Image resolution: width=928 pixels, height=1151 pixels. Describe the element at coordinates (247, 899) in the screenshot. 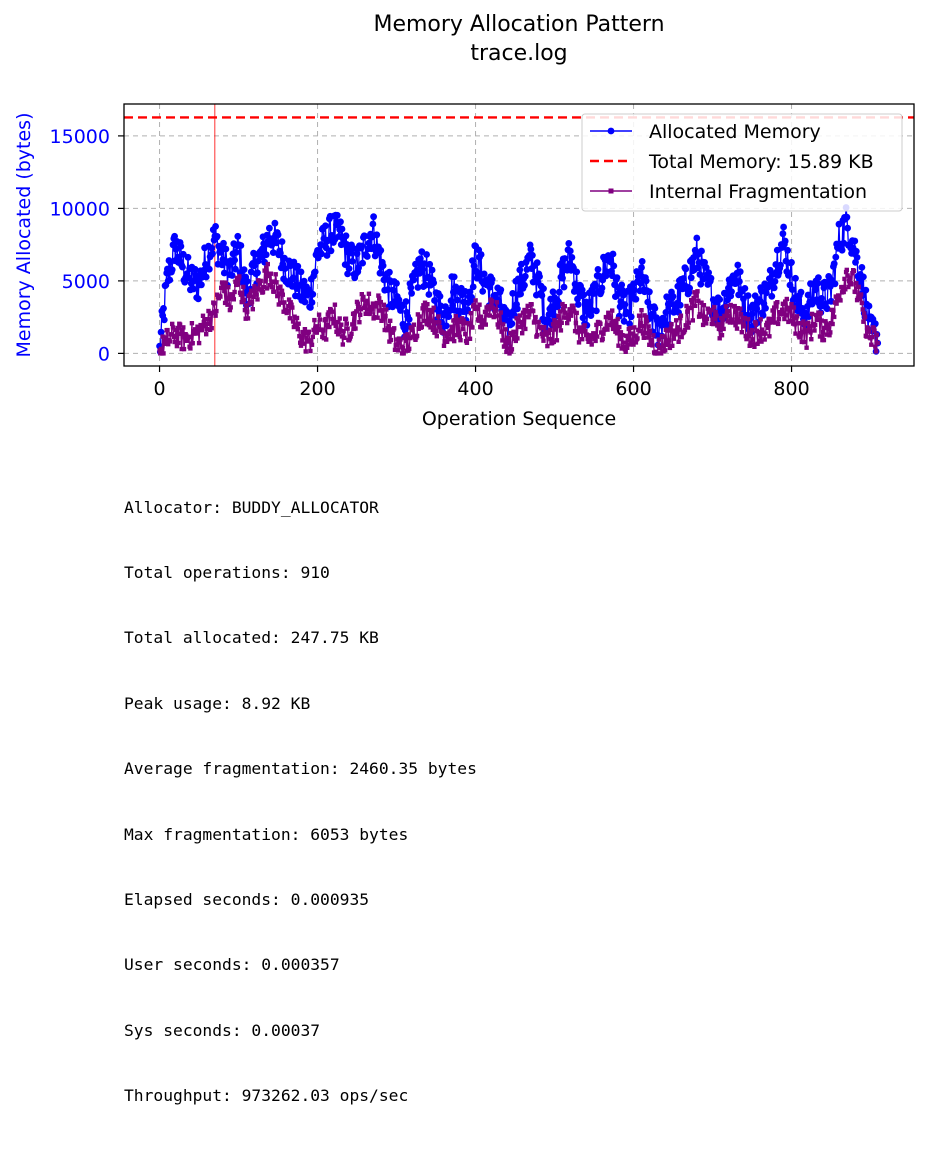

I see `stat-elapsed-seconds: Elapsed seconds: 0.000935` at that location.